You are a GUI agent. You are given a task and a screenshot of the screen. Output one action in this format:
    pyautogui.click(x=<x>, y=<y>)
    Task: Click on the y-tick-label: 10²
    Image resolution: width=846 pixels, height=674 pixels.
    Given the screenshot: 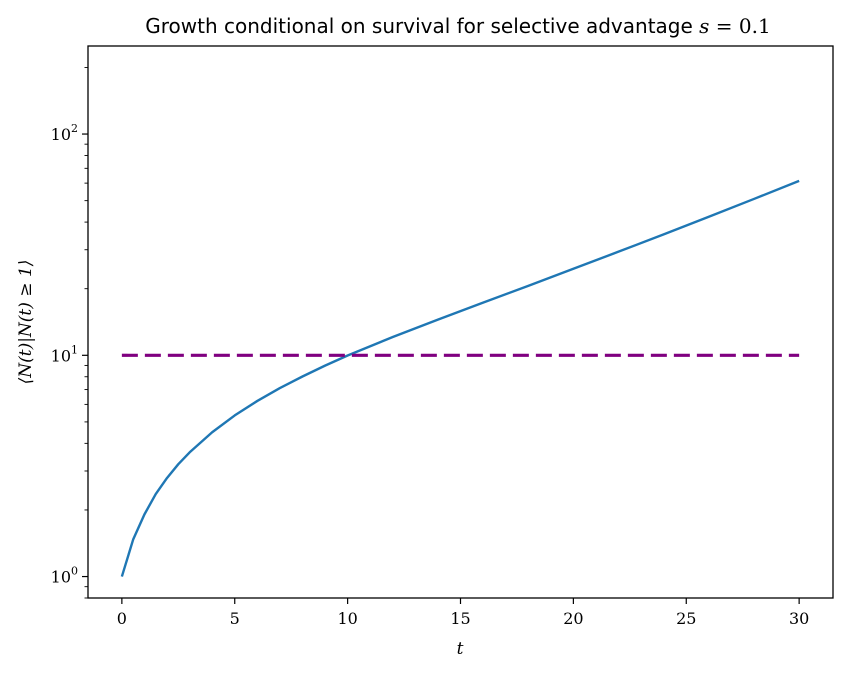 What is the action you would take?
    pyautogui.click(x=64, y=133)
    